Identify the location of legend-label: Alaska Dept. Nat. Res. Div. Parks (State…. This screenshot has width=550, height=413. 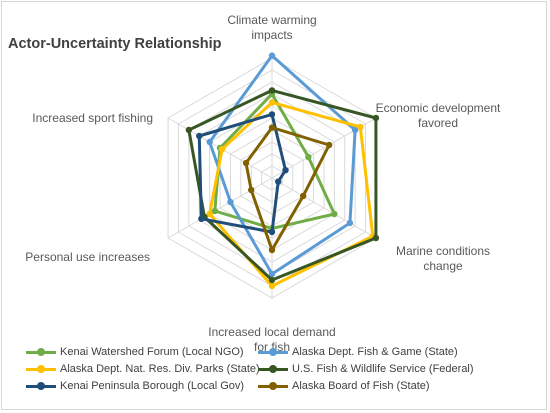
(160, 369).